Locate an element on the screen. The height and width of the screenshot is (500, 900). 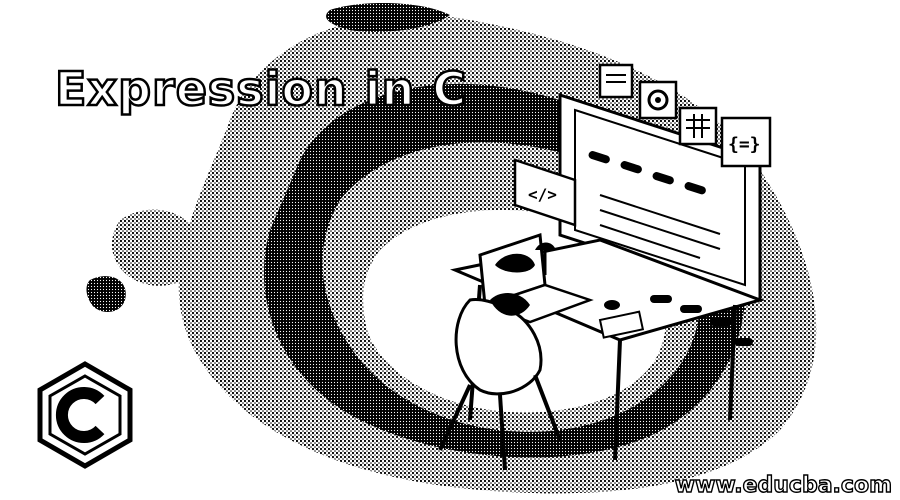
decorative-pills is located at coordinates (701, 320).